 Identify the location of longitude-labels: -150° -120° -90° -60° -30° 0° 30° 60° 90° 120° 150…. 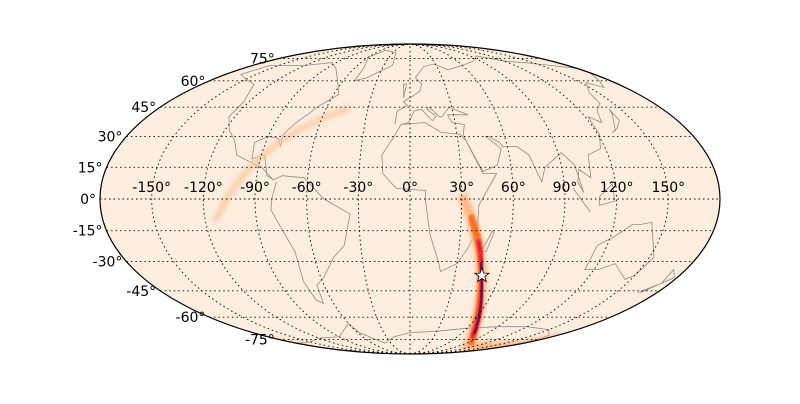
(408, 188).